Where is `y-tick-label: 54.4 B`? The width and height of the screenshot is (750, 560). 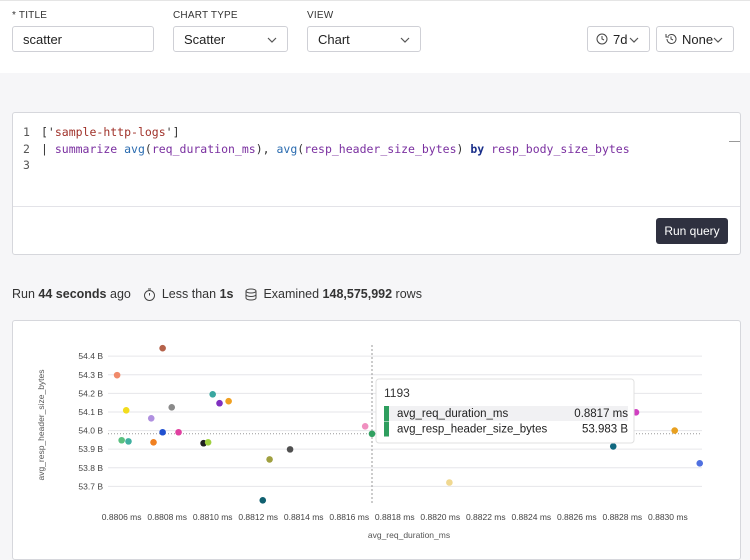
y-tick-label: 54.4 B is located at coordinates (90, 356).